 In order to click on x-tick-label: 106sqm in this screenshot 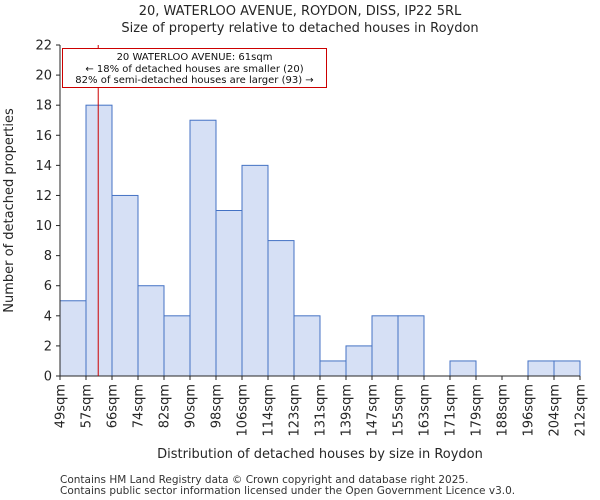, I will do `click(243, 410)`.